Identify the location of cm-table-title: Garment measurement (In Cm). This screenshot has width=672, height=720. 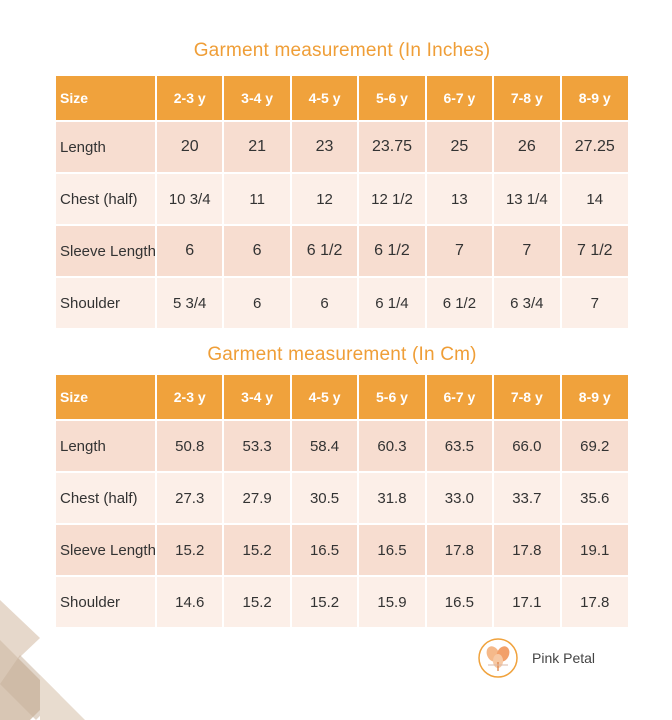
(342, 354).